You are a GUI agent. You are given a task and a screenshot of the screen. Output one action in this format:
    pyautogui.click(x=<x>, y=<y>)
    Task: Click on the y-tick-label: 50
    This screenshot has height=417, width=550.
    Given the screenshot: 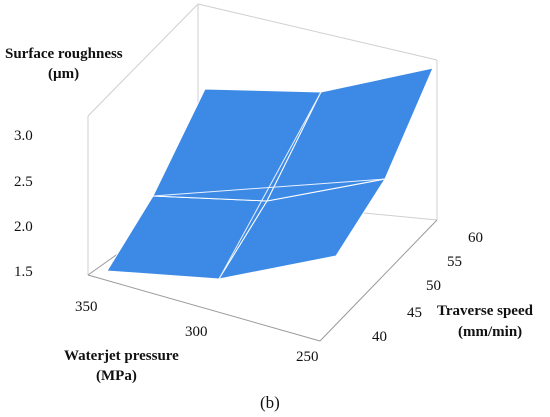 What is the action you would take?
    pyautogui.click(x=433, y=286)
    